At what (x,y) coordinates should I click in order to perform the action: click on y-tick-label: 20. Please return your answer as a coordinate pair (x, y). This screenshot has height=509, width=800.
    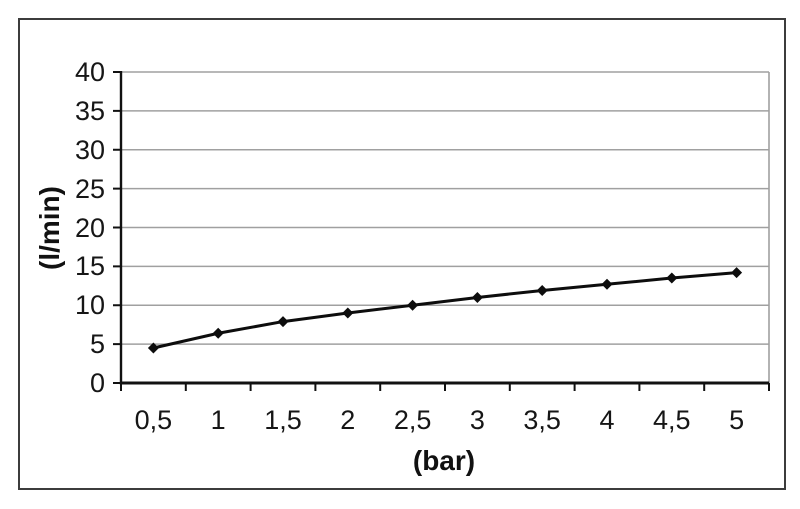
    Looking at the image, I should click on (89, 227).